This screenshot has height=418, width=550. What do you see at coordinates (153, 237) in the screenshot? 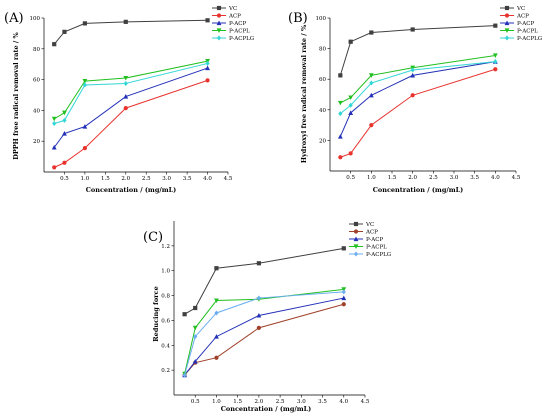
I see `panel-label: (C)` at bounding box center [153, 237].